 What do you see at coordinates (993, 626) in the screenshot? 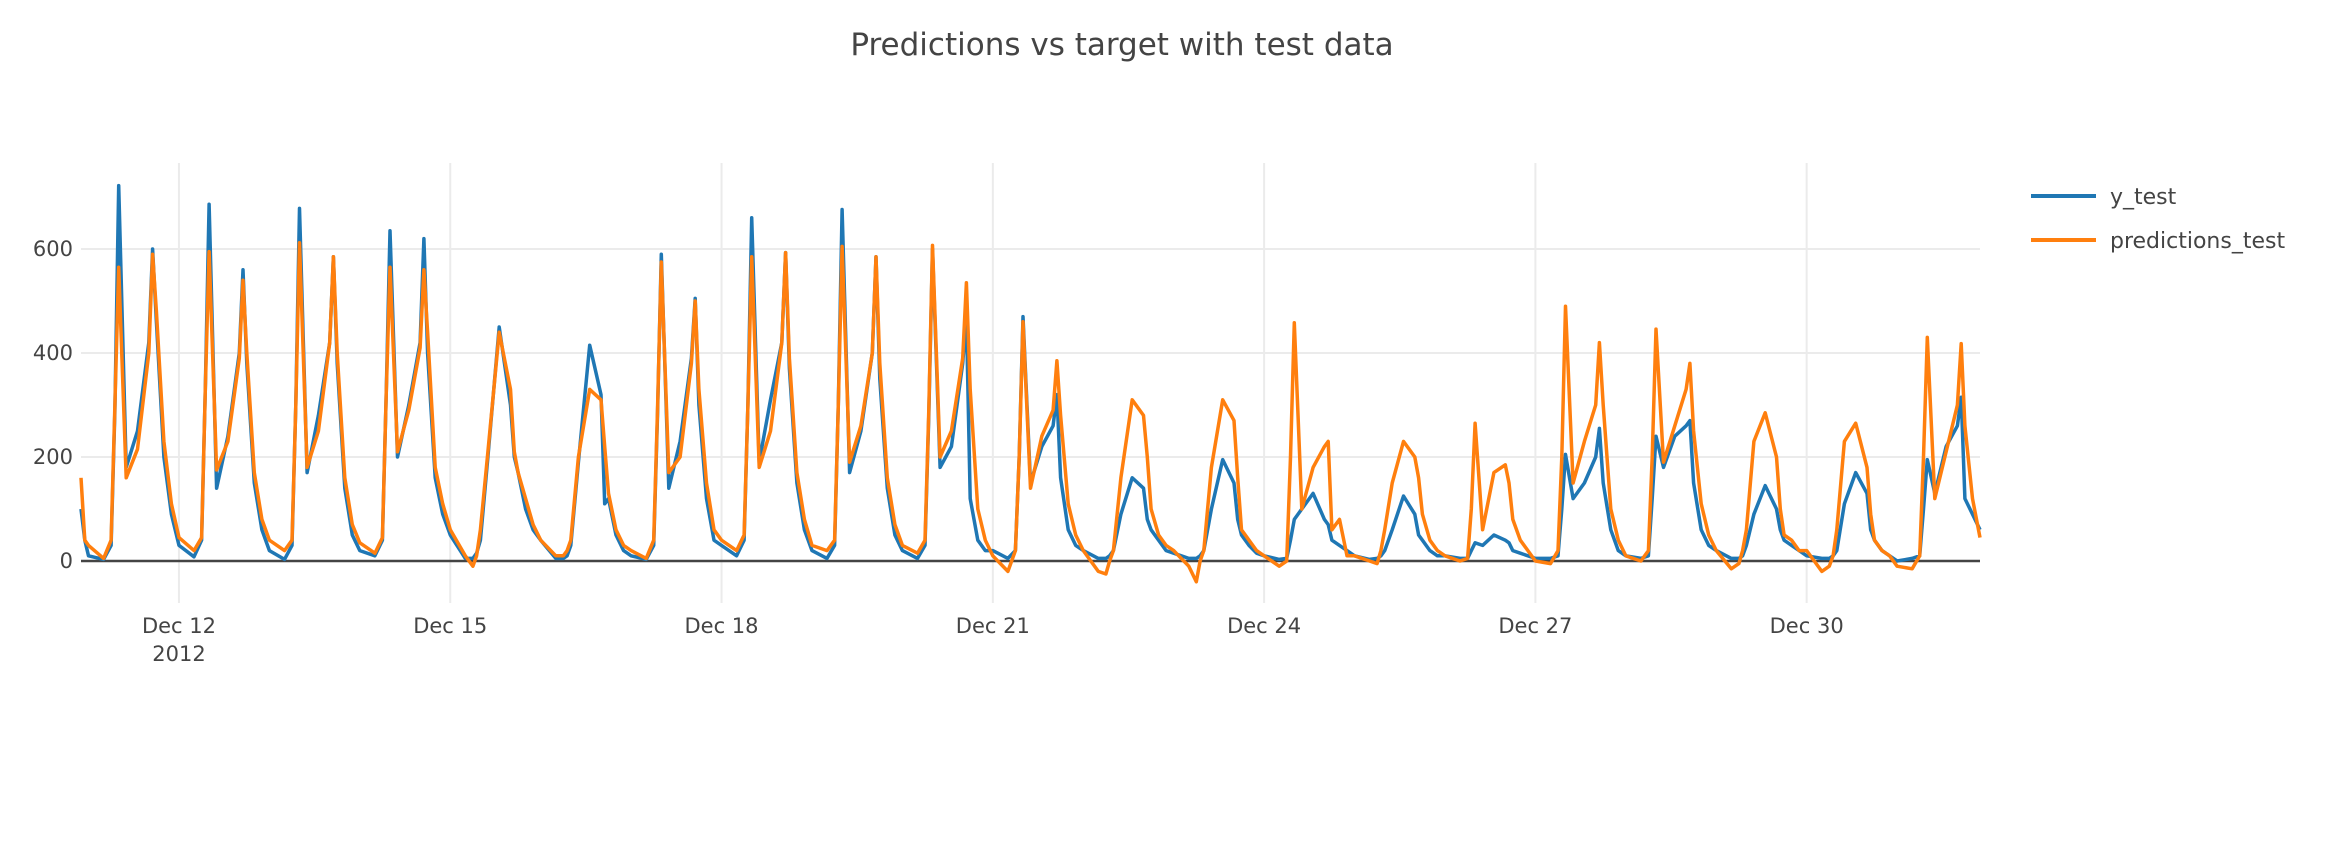
I see `x-tick-label: Dec 21` at bounding box center [993, 626].